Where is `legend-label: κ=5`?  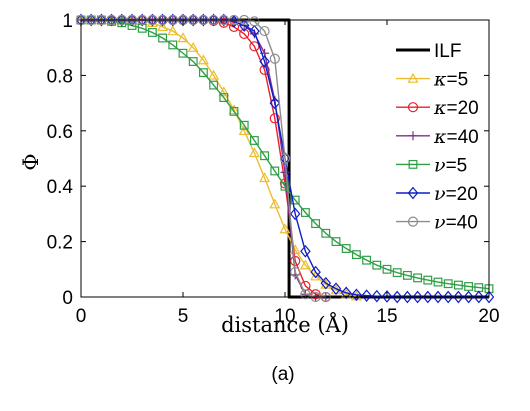
legend-label: κ=5 is located at coordinates (450, 80).